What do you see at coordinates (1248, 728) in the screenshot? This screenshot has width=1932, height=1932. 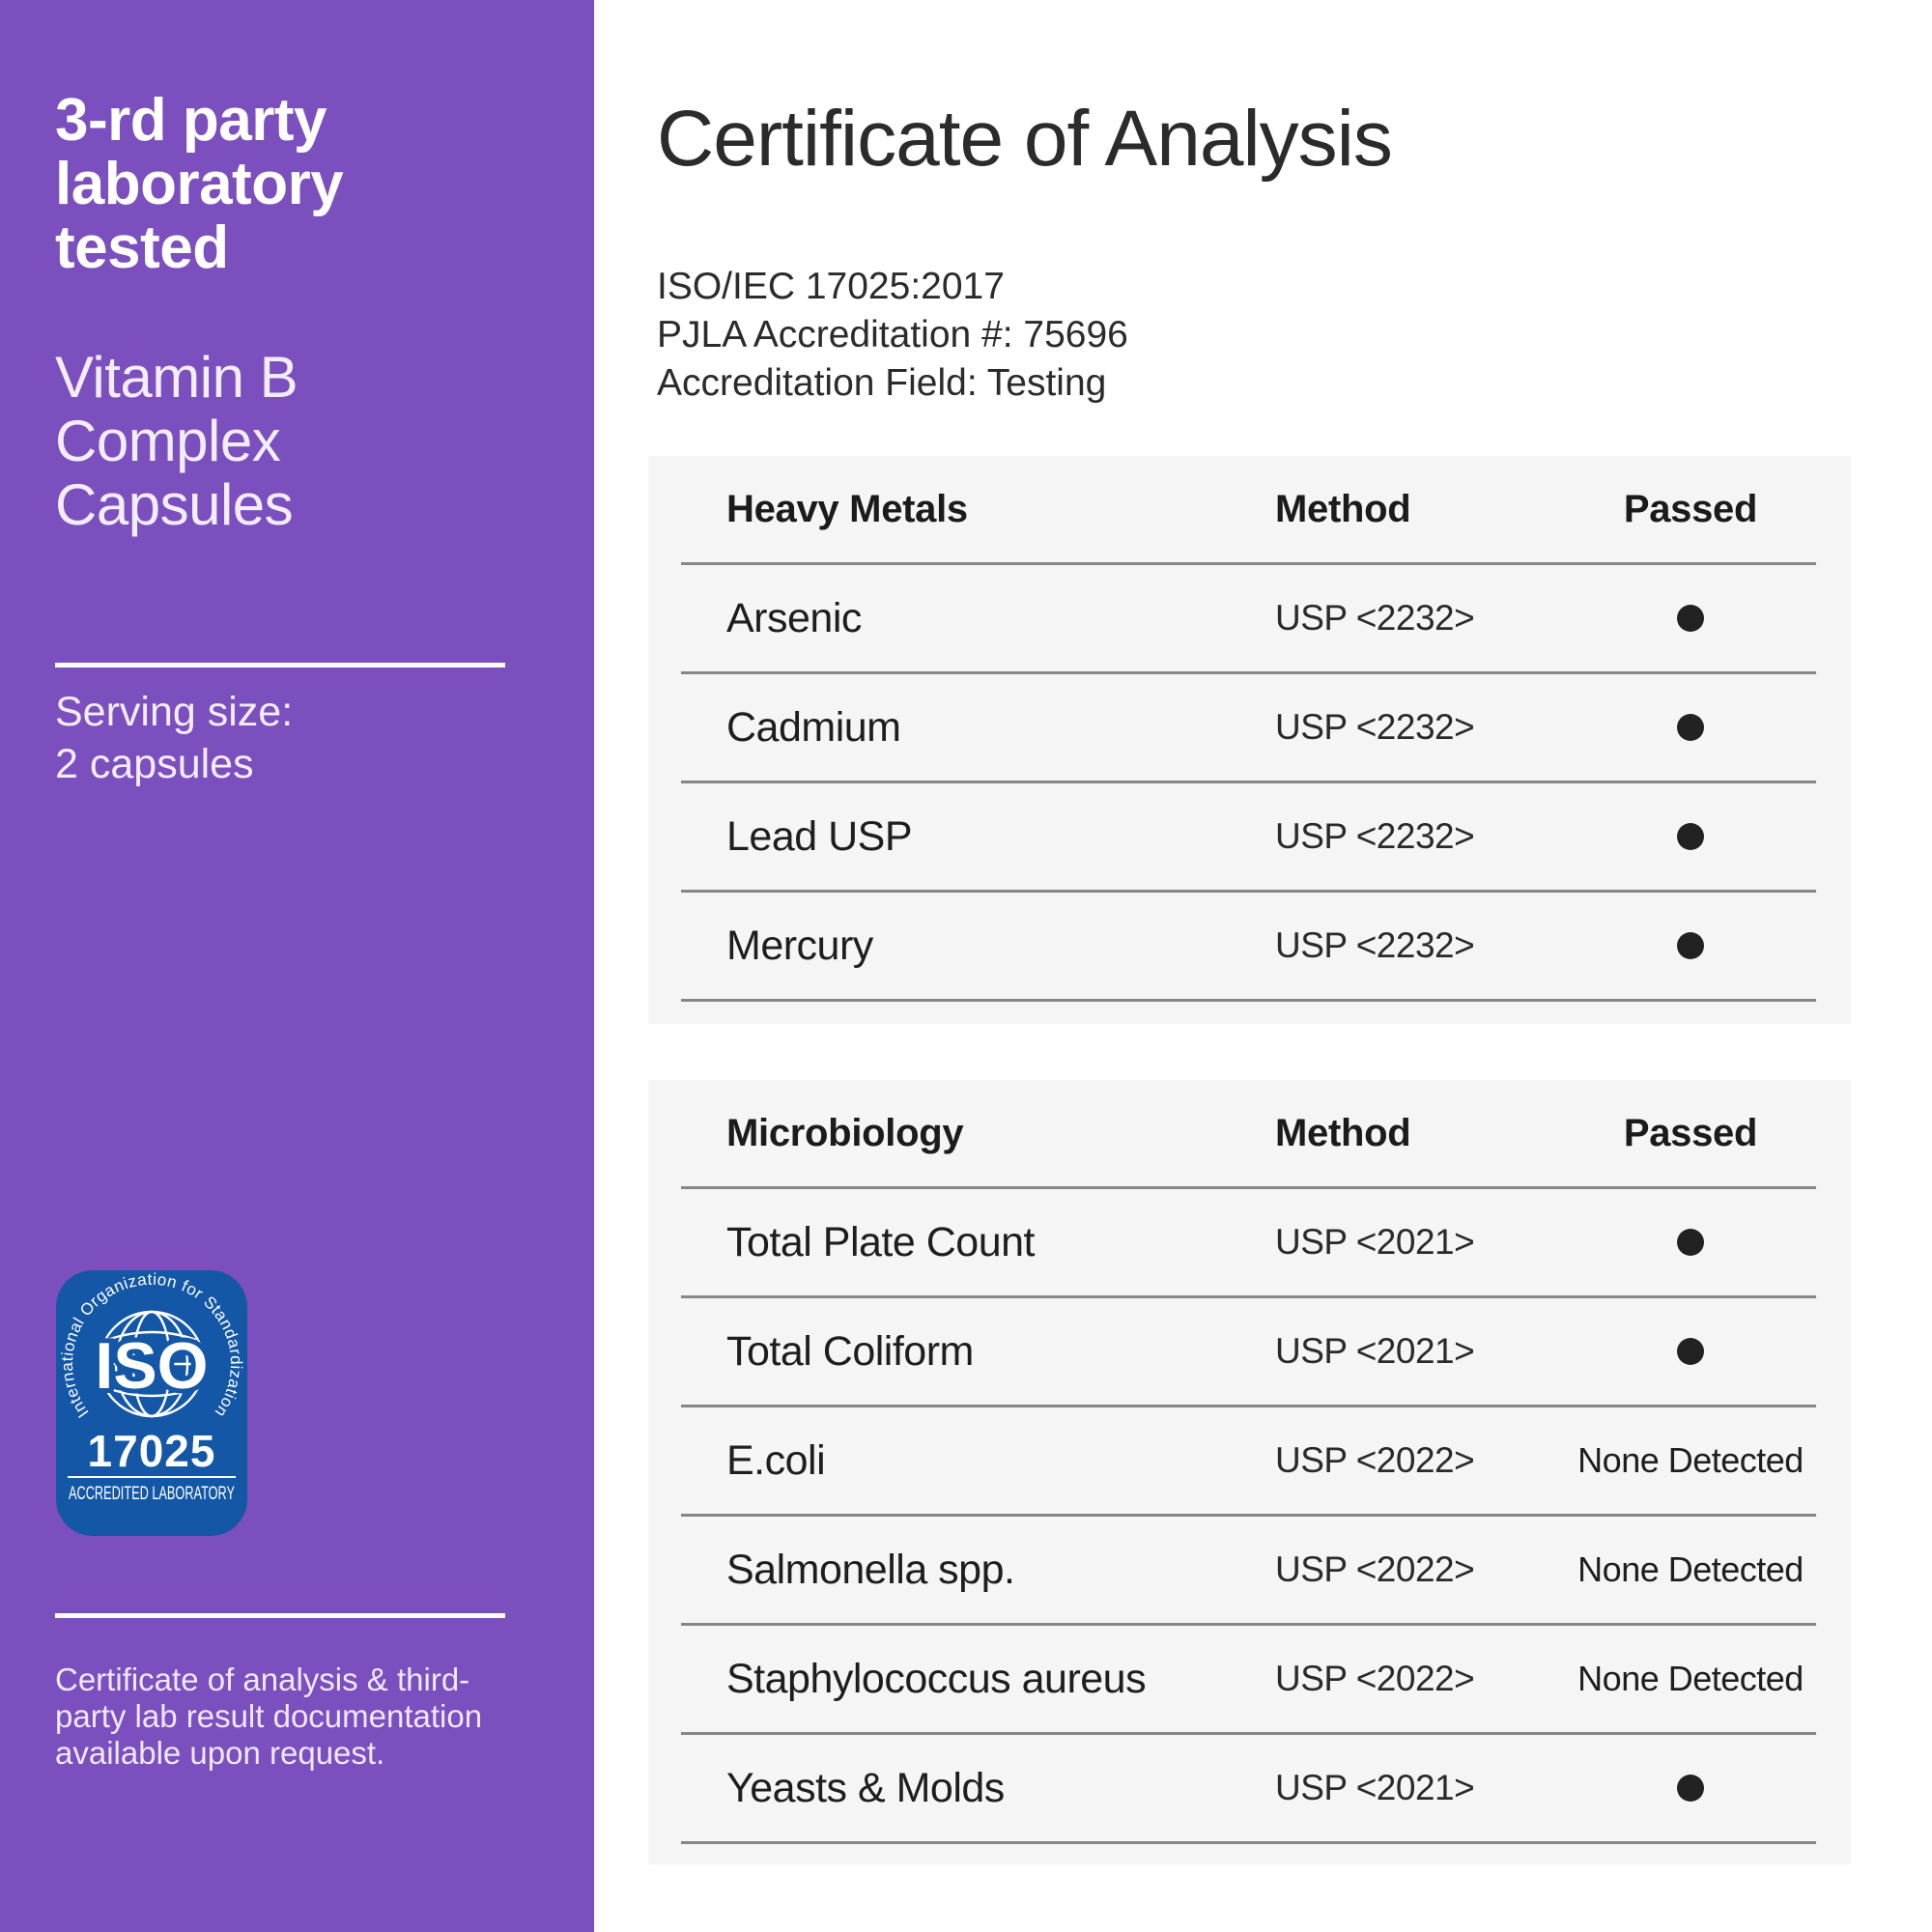 I see `table-row: Cadmium USP <2232>` at bounding box center [1248, 728].